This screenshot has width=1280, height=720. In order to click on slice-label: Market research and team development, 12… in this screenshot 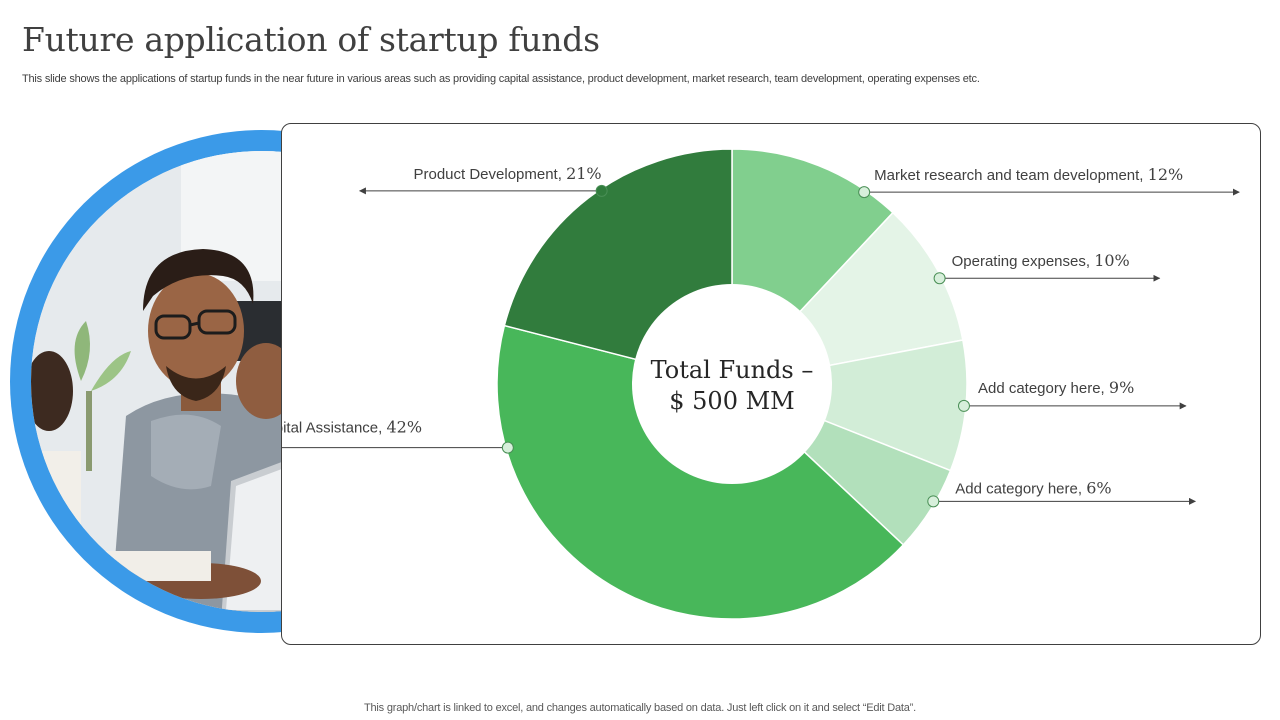, I will do `click(1028, 174)`.